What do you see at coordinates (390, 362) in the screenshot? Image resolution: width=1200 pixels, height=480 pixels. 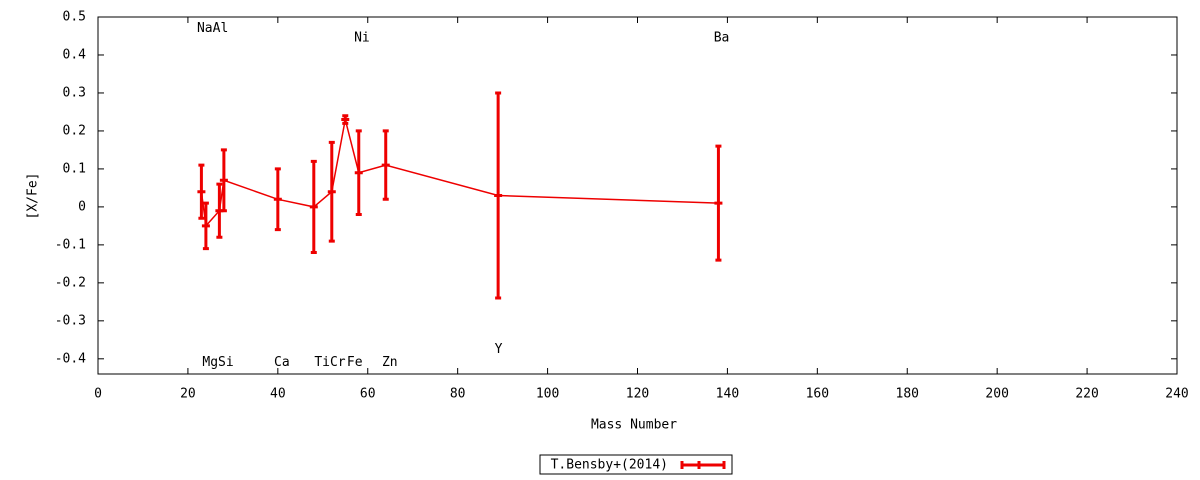 I see `element-label: Zn` at bounding box center [390, 362].